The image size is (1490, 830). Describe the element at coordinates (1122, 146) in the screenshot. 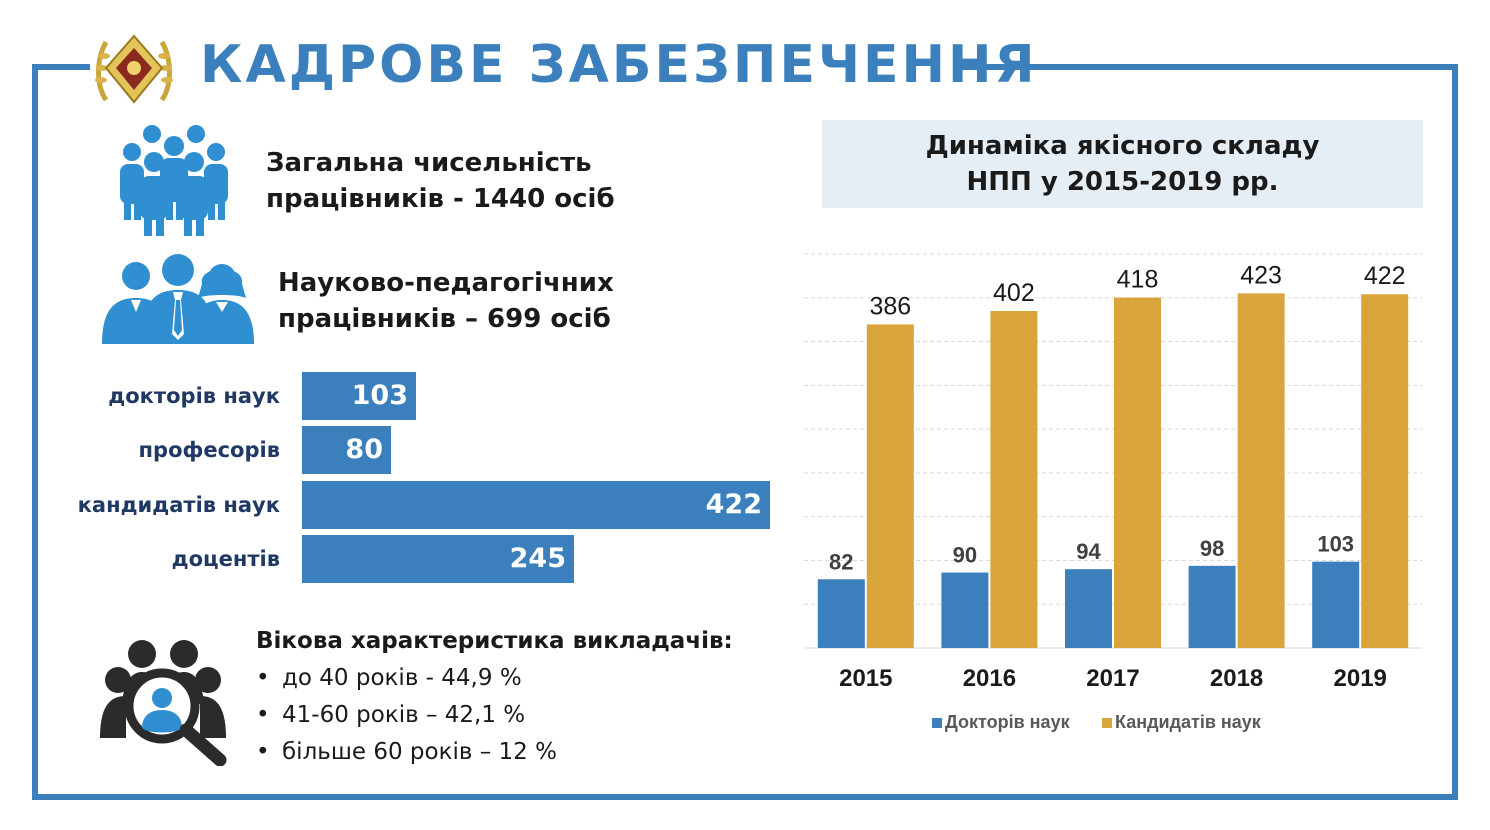

I see `chart-title-line1: Динаміка якісного складу` at that location.